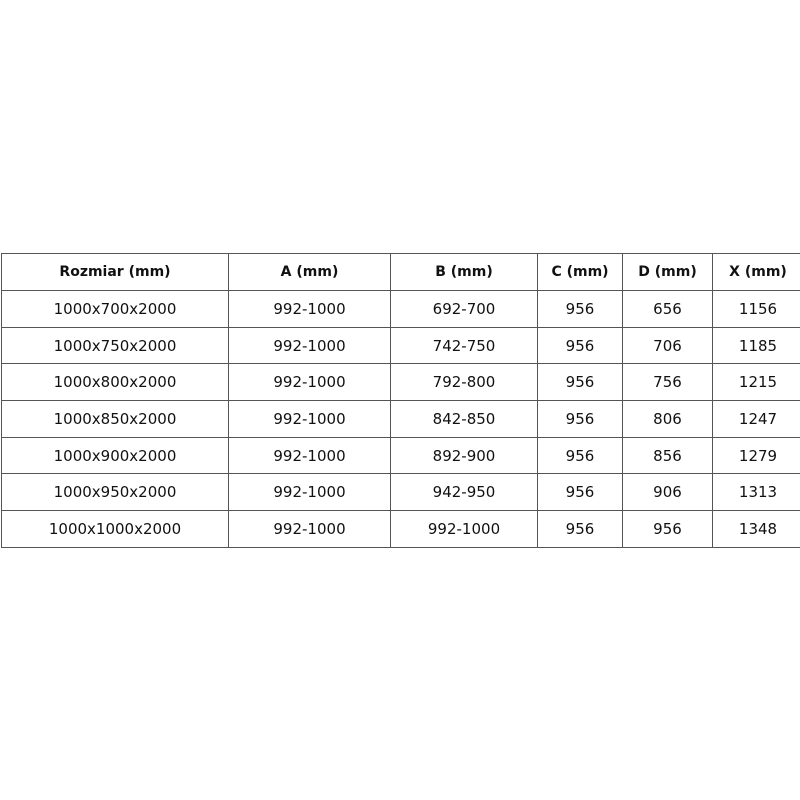  I want to click on table-row: 1000x1000x2000 992-1000 992-1000 956 956 1348, so click(400, 529).